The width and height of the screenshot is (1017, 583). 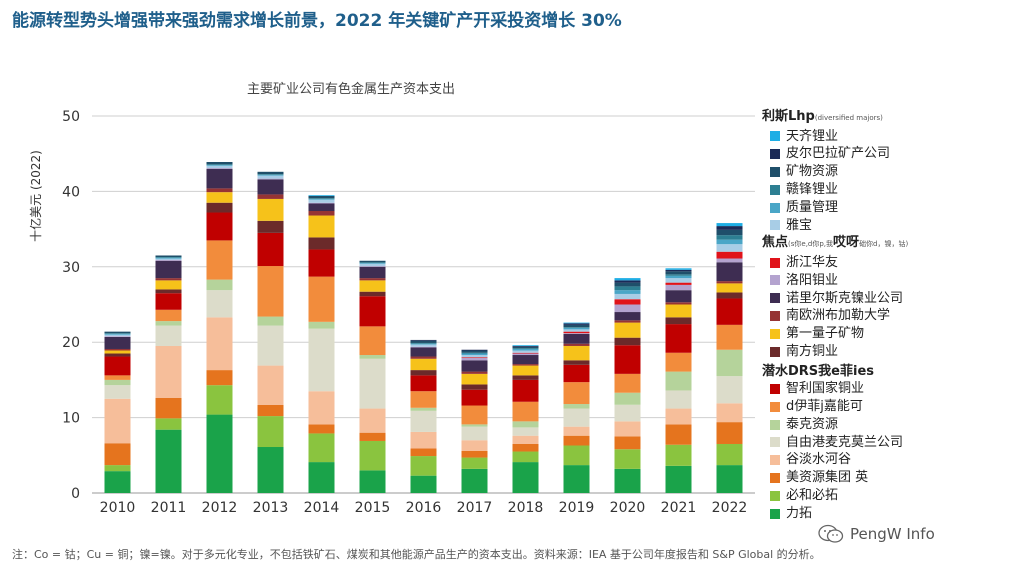 What do you see at coordinates (799, 513) in the screenshot?
I see `legend-label: 力拓` at bounding box center [799, 513].